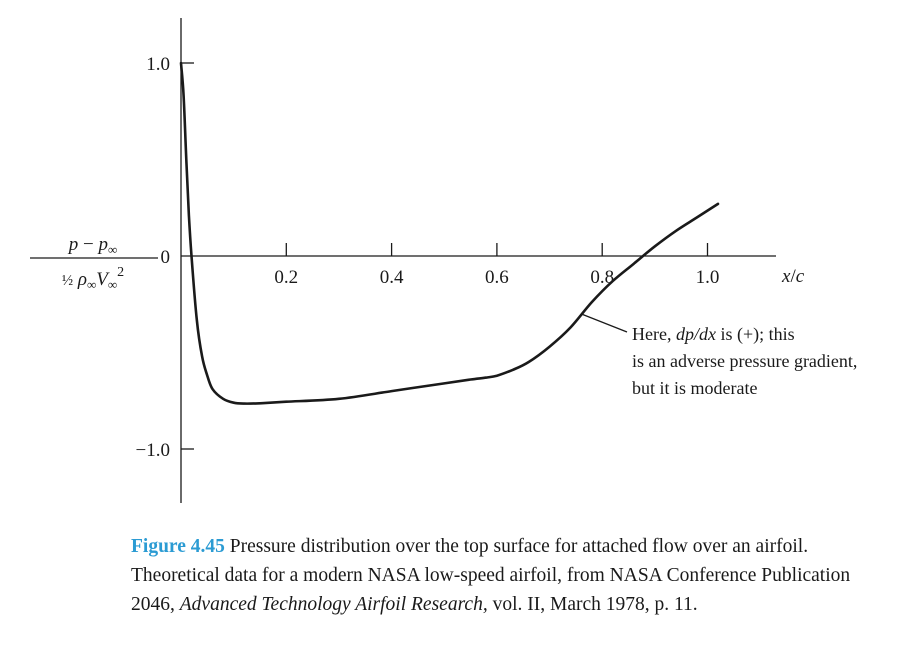 This screenshot has width=921, height=650. What do you see at coordinates (793, 276) in the screenshot?
I see `x-axis-label: x/c` at bounding box center [793, 276].